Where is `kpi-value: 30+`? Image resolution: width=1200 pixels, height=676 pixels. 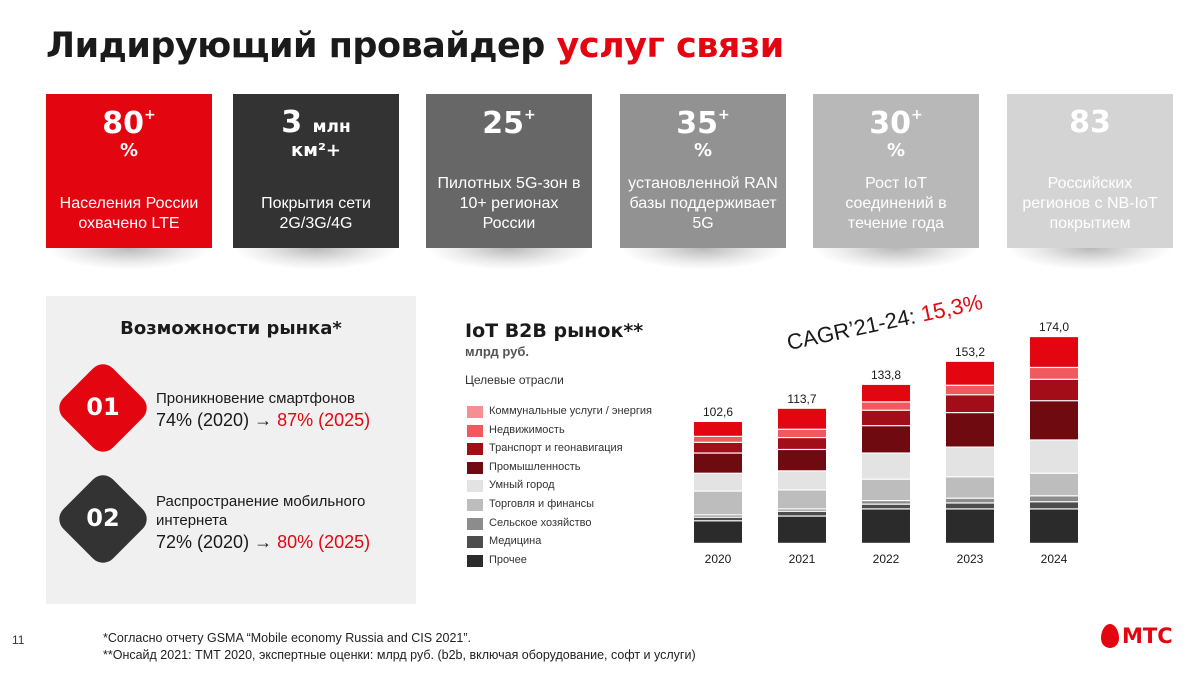
kpi-value: 30+ is located at coordinates (896, 123).